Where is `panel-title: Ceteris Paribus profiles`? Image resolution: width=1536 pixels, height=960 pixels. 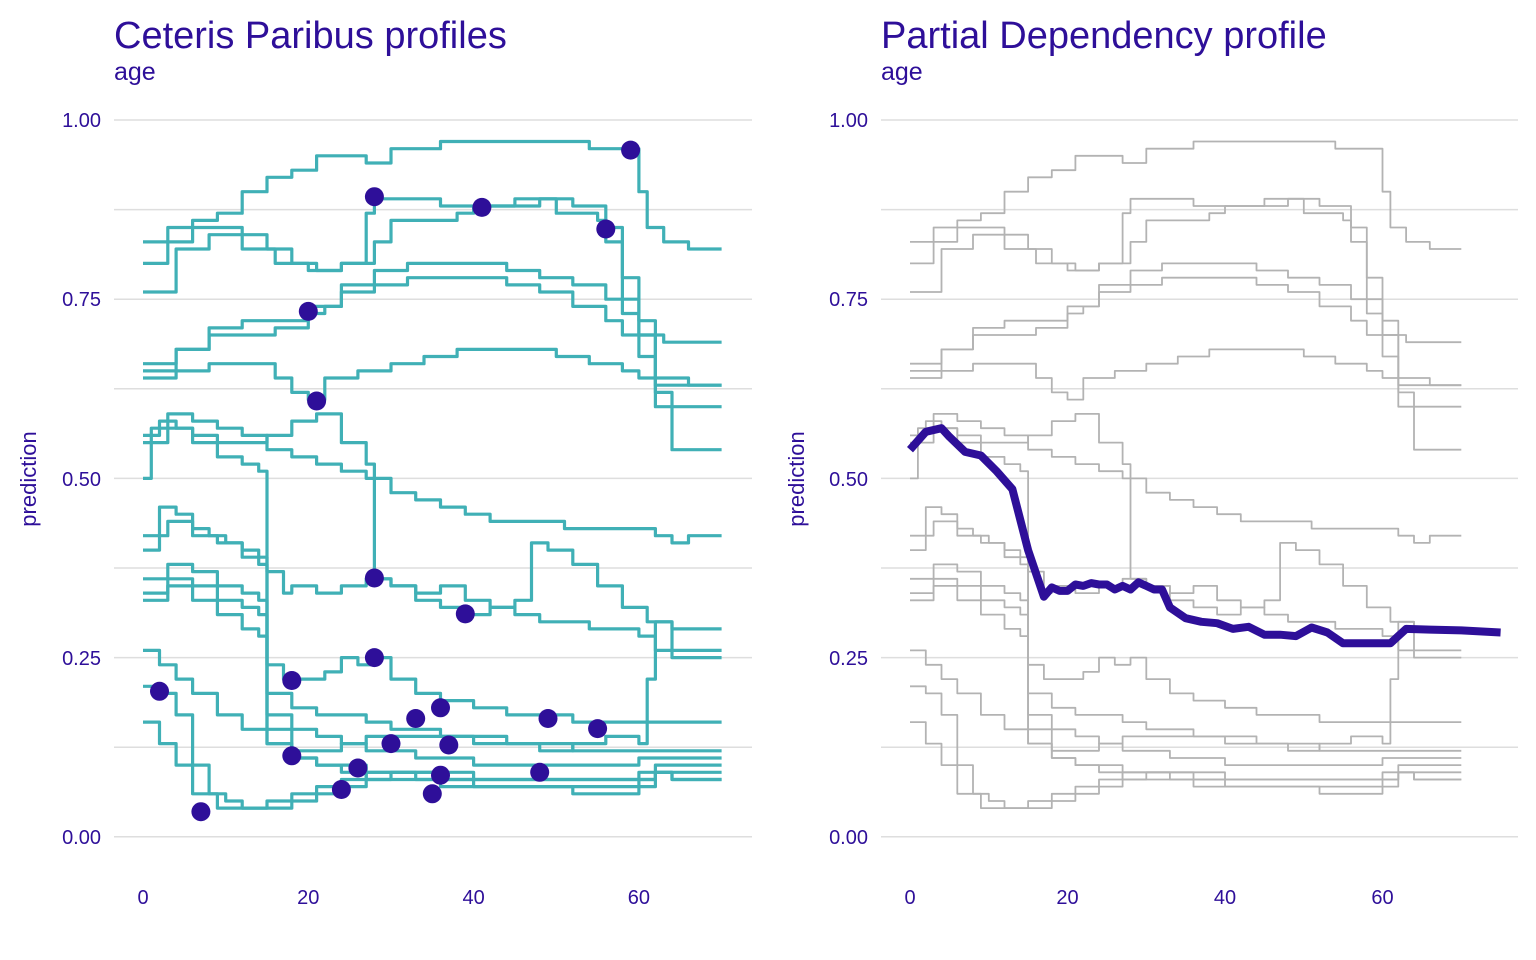 panel-title: Ceteris Paribus profiles is located at coordinates (310, 36).